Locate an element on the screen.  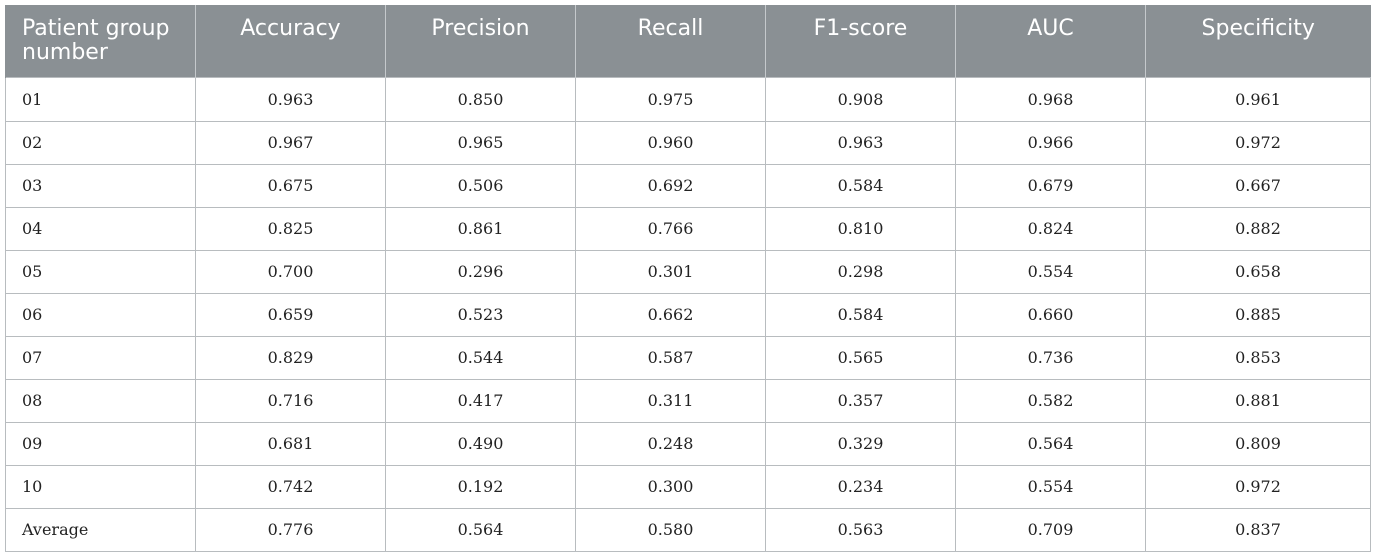
cell-recall: 0.975 is located at coordinates (670, 99).